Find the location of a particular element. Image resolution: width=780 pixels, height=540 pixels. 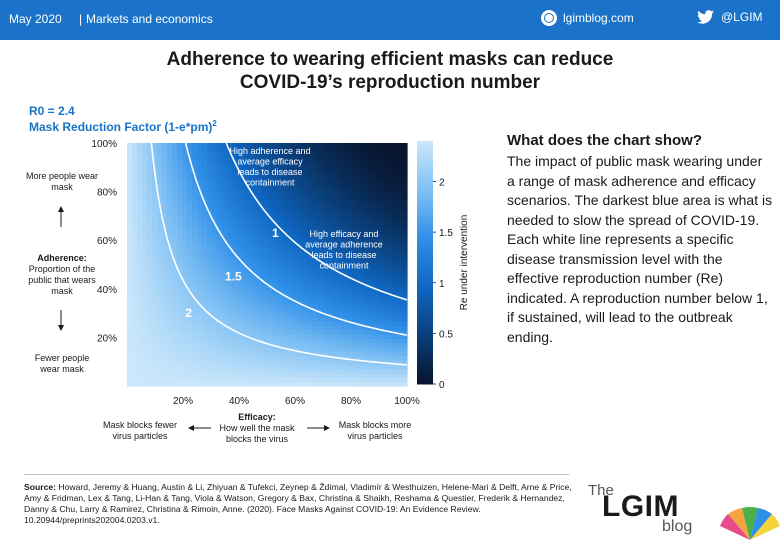

twitter-link: @LGIM is located at coordinates (730, 17).